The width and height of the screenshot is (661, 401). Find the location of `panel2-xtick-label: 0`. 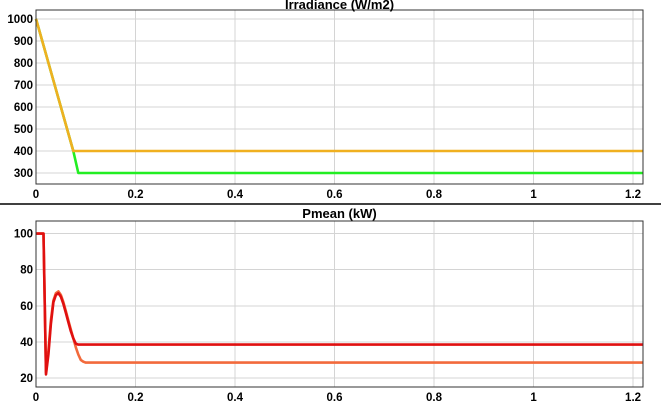

panel2-xtick-label: 0 is located at coordinates (36, 396).